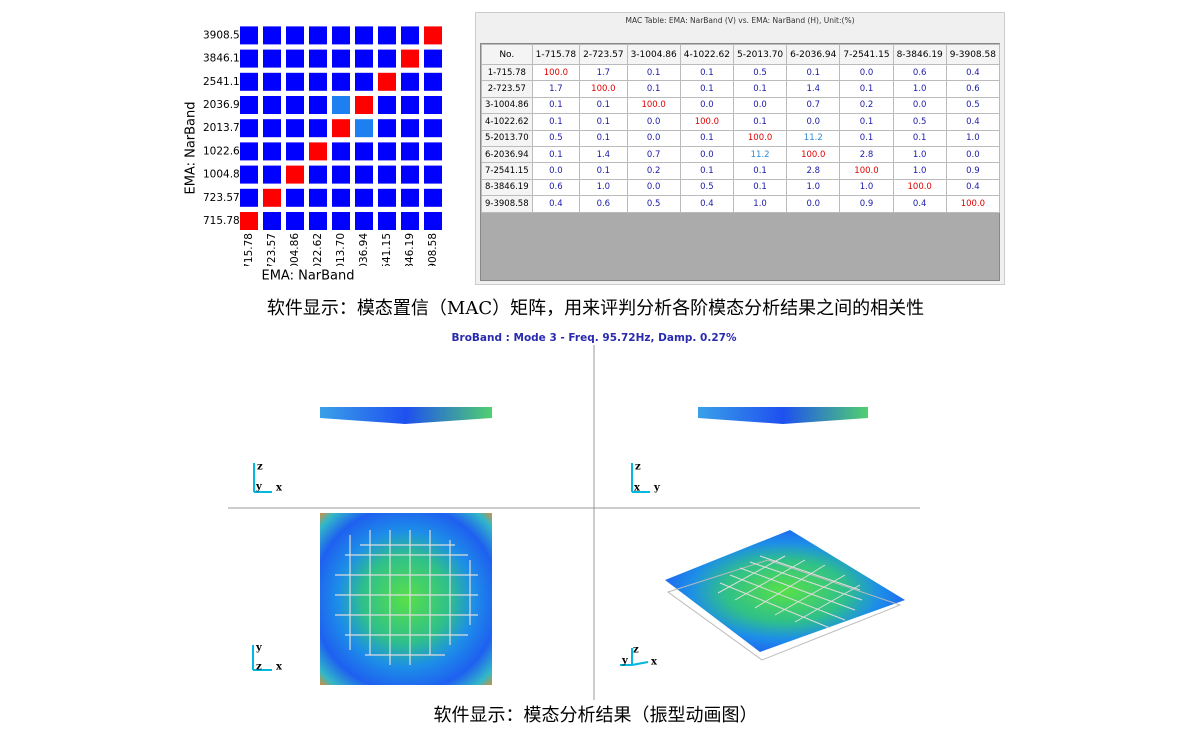 The height and width of the screenshot is (733, 1191). What do you see at coordinates (295, 249) in the screenshot?
I see `x-label-group: 1004.86` at bounding box center [295, 249].